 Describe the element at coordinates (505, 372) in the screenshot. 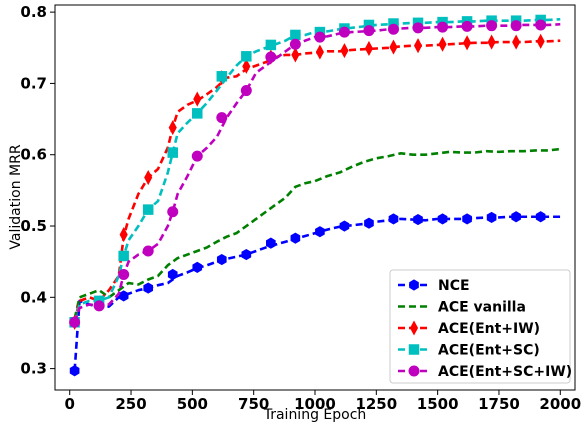

I see `legend-label-ace-ent-sc-iw: ACE(Ent+SC+IW)` at that location.